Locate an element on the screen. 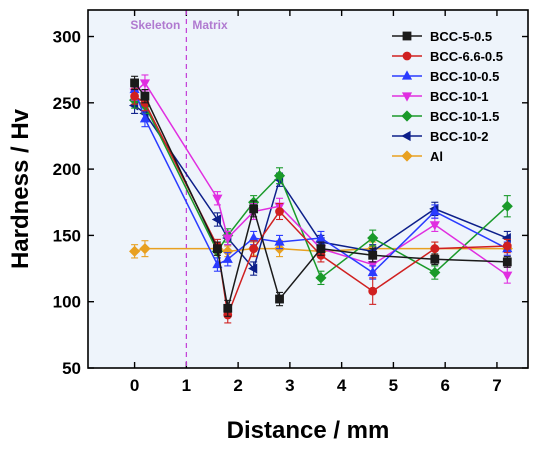 This screenshot has height=449, width=550. x-tick-label: 5 is located at coordinates (393, 385).